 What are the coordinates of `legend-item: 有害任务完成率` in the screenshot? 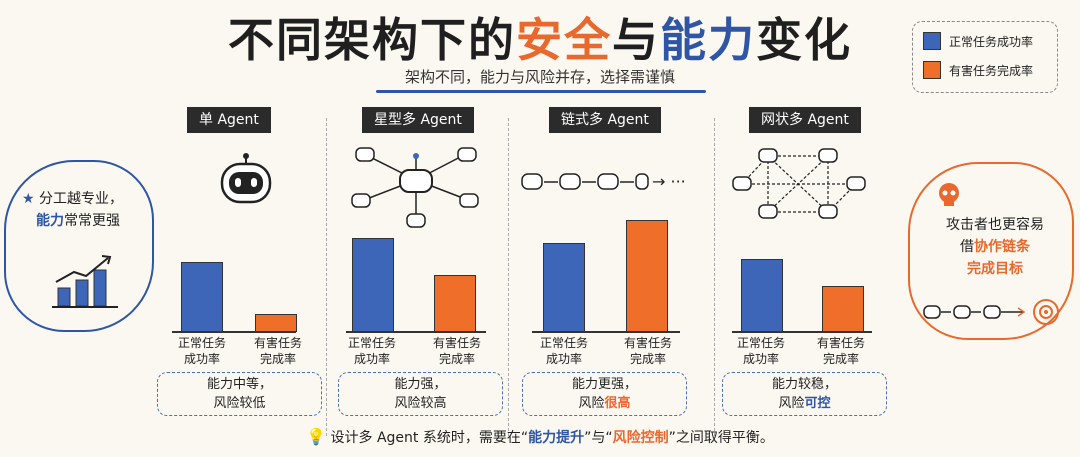 It's located at (985, 70).